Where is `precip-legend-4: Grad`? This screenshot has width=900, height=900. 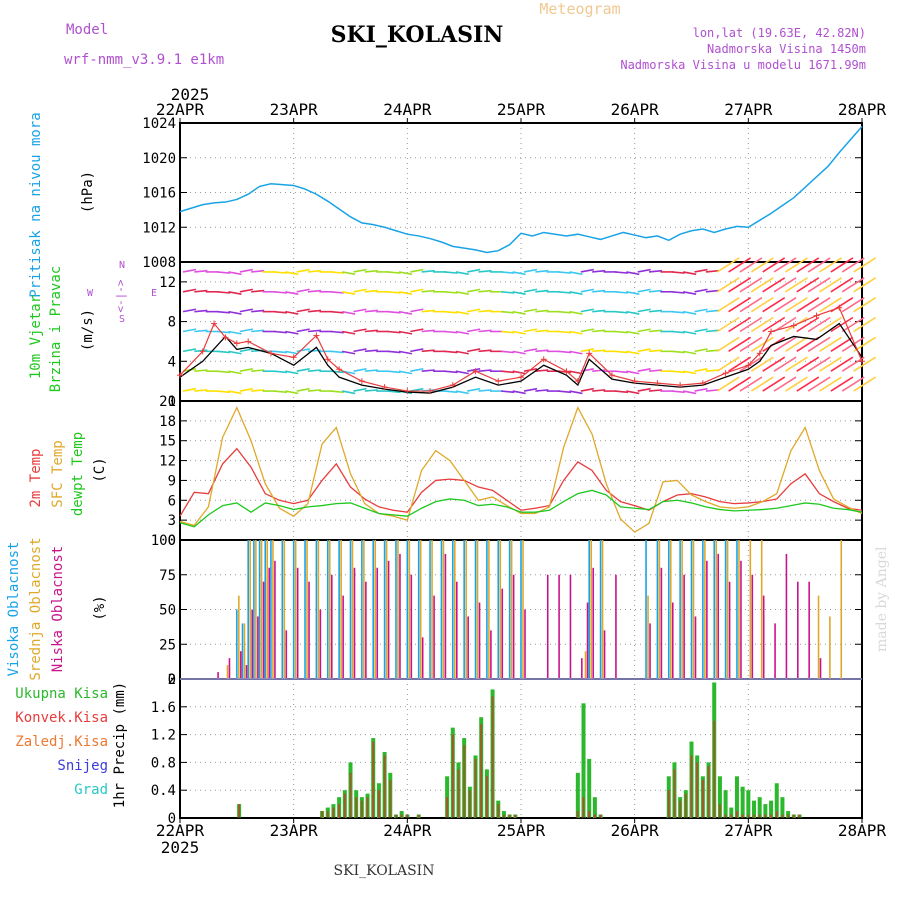
precip-legend-4: Grad is located at coordinates (91, 790).